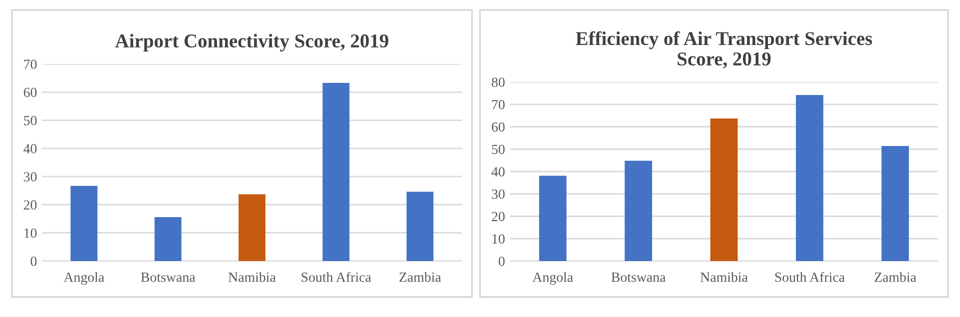 This screenshot has height=317, width=960. I want to click on y-tick-label: 80, so click(498, 82).